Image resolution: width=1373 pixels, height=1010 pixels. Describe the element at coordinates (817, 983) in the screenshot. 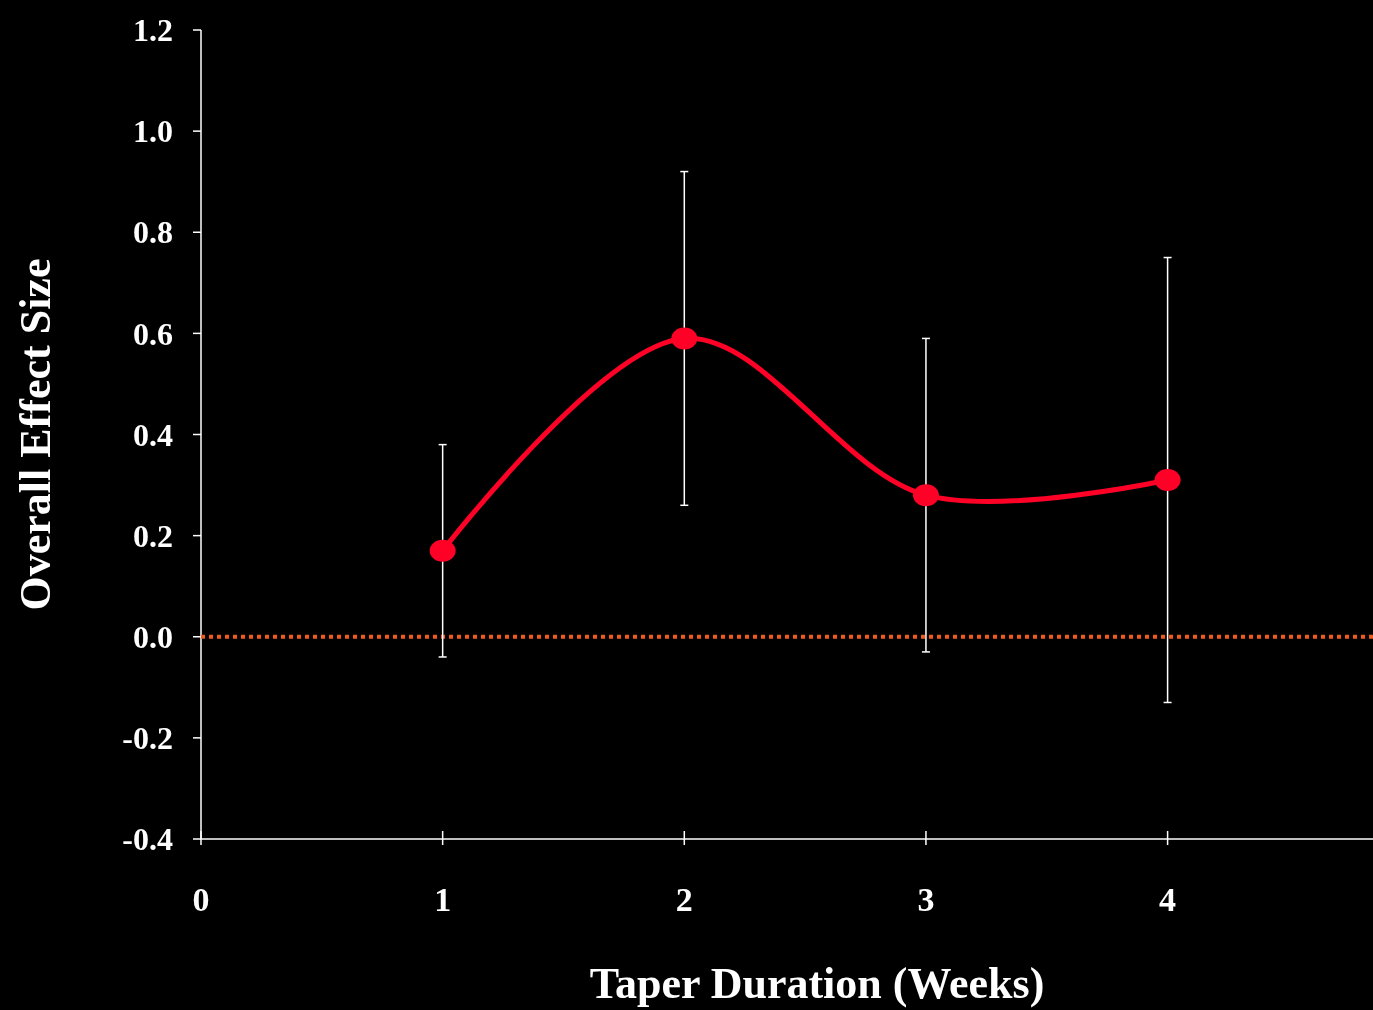

I see `x-axis-title: Taper Duration (Weeks)` at that location.